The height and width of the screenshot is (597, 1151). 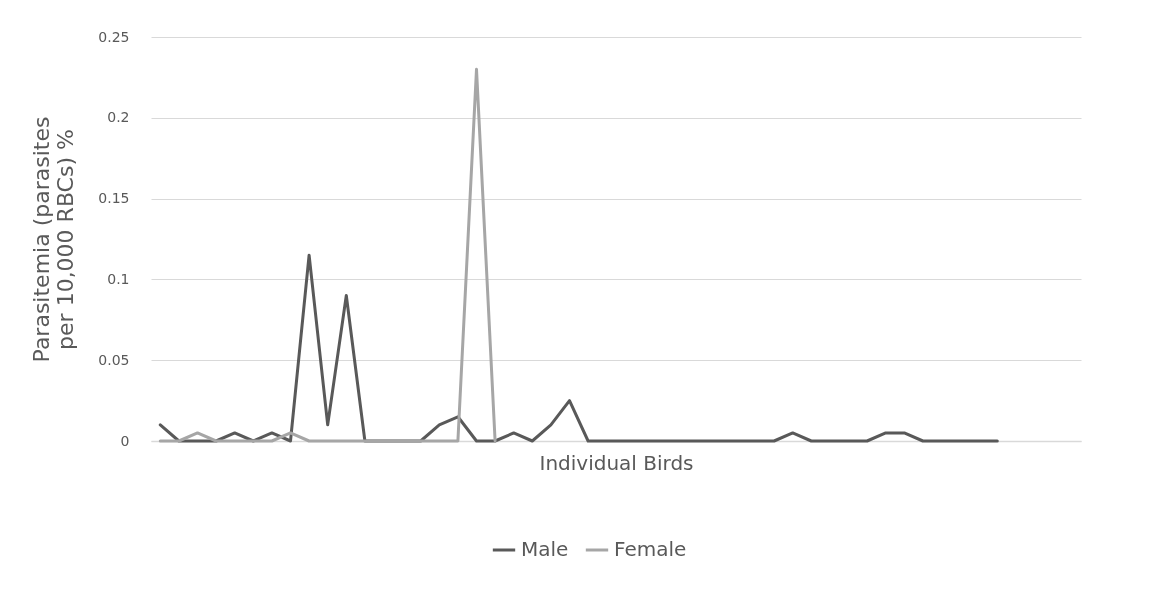 What do you see at coordinates (54, 239) in the screenshot?
I see `y-axis-title: Parasitemia (parasites per 10,000 RBCs) %` at bounding box center [54, 239].